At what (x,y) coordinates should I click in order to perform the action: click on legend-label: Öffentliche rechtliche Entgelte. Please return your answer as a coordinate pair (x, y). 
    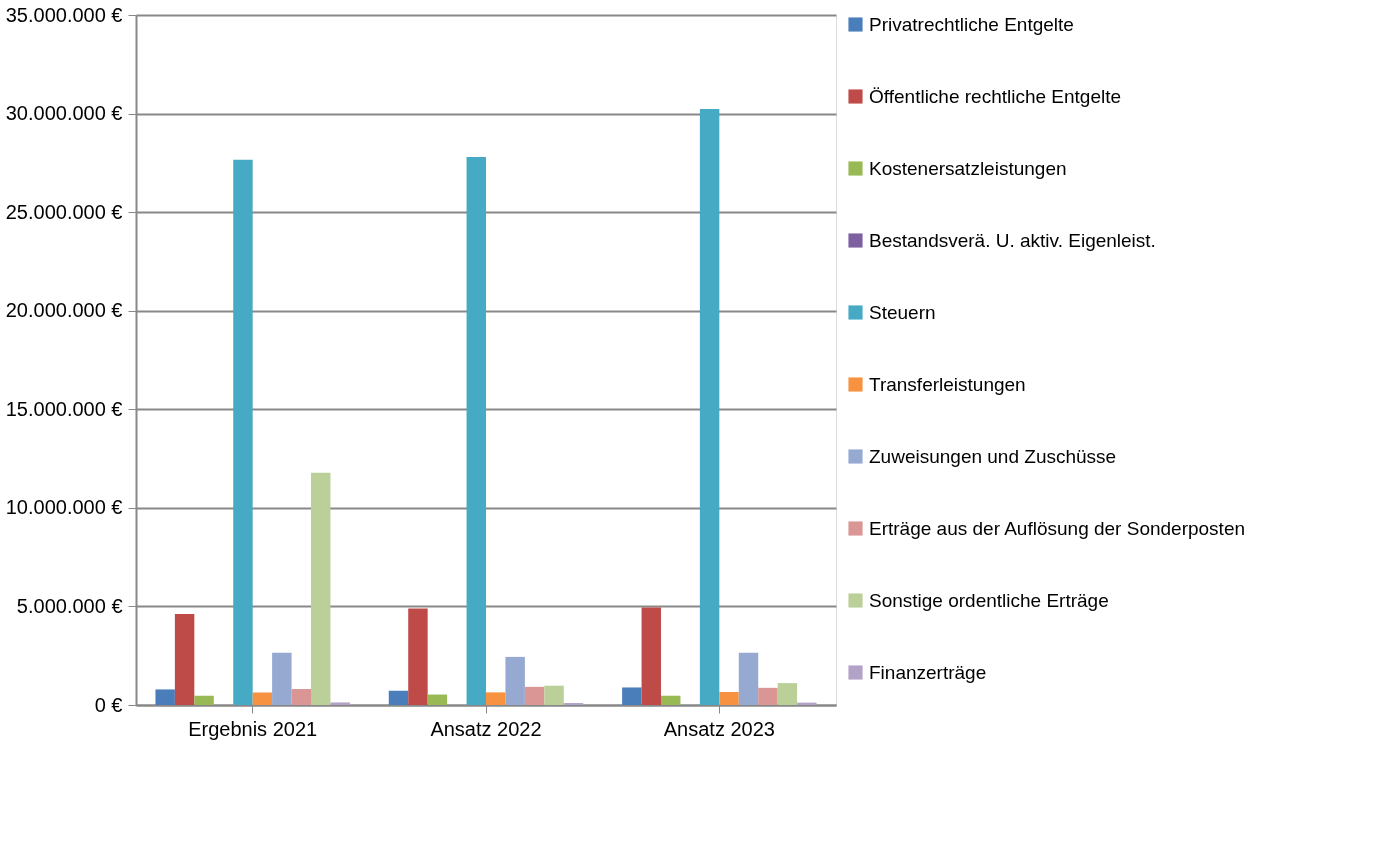
    Looking at the image, I should click on (995, 96).